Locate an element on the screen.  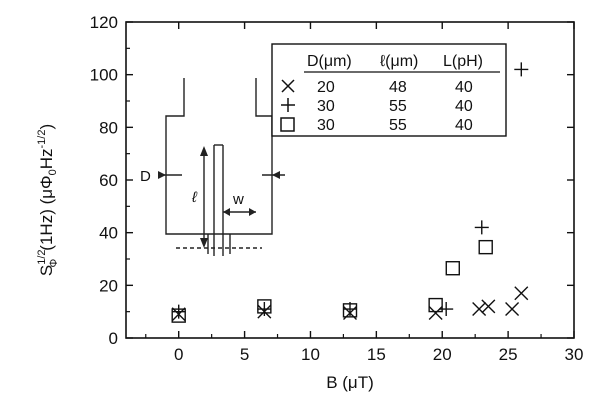
legend-marker-plus is located at coordinates (288, 105).